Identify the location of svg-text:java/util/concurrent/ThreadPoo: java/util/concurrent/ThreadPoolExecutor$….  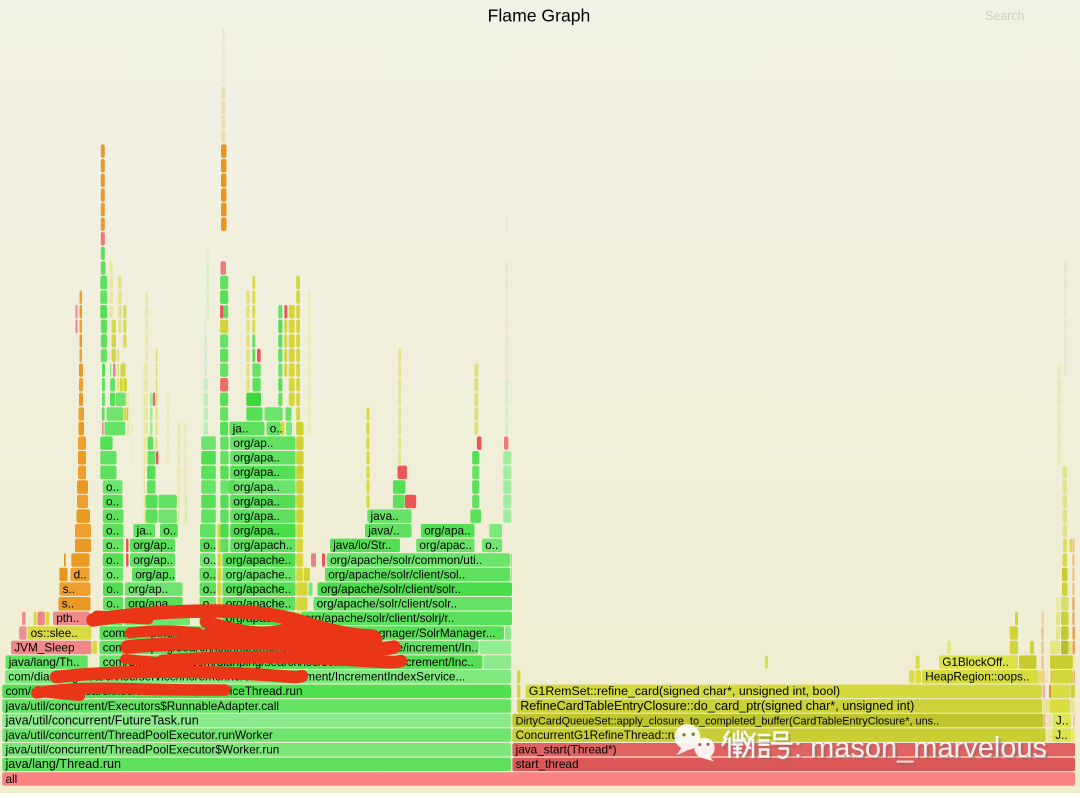
(142, 750).